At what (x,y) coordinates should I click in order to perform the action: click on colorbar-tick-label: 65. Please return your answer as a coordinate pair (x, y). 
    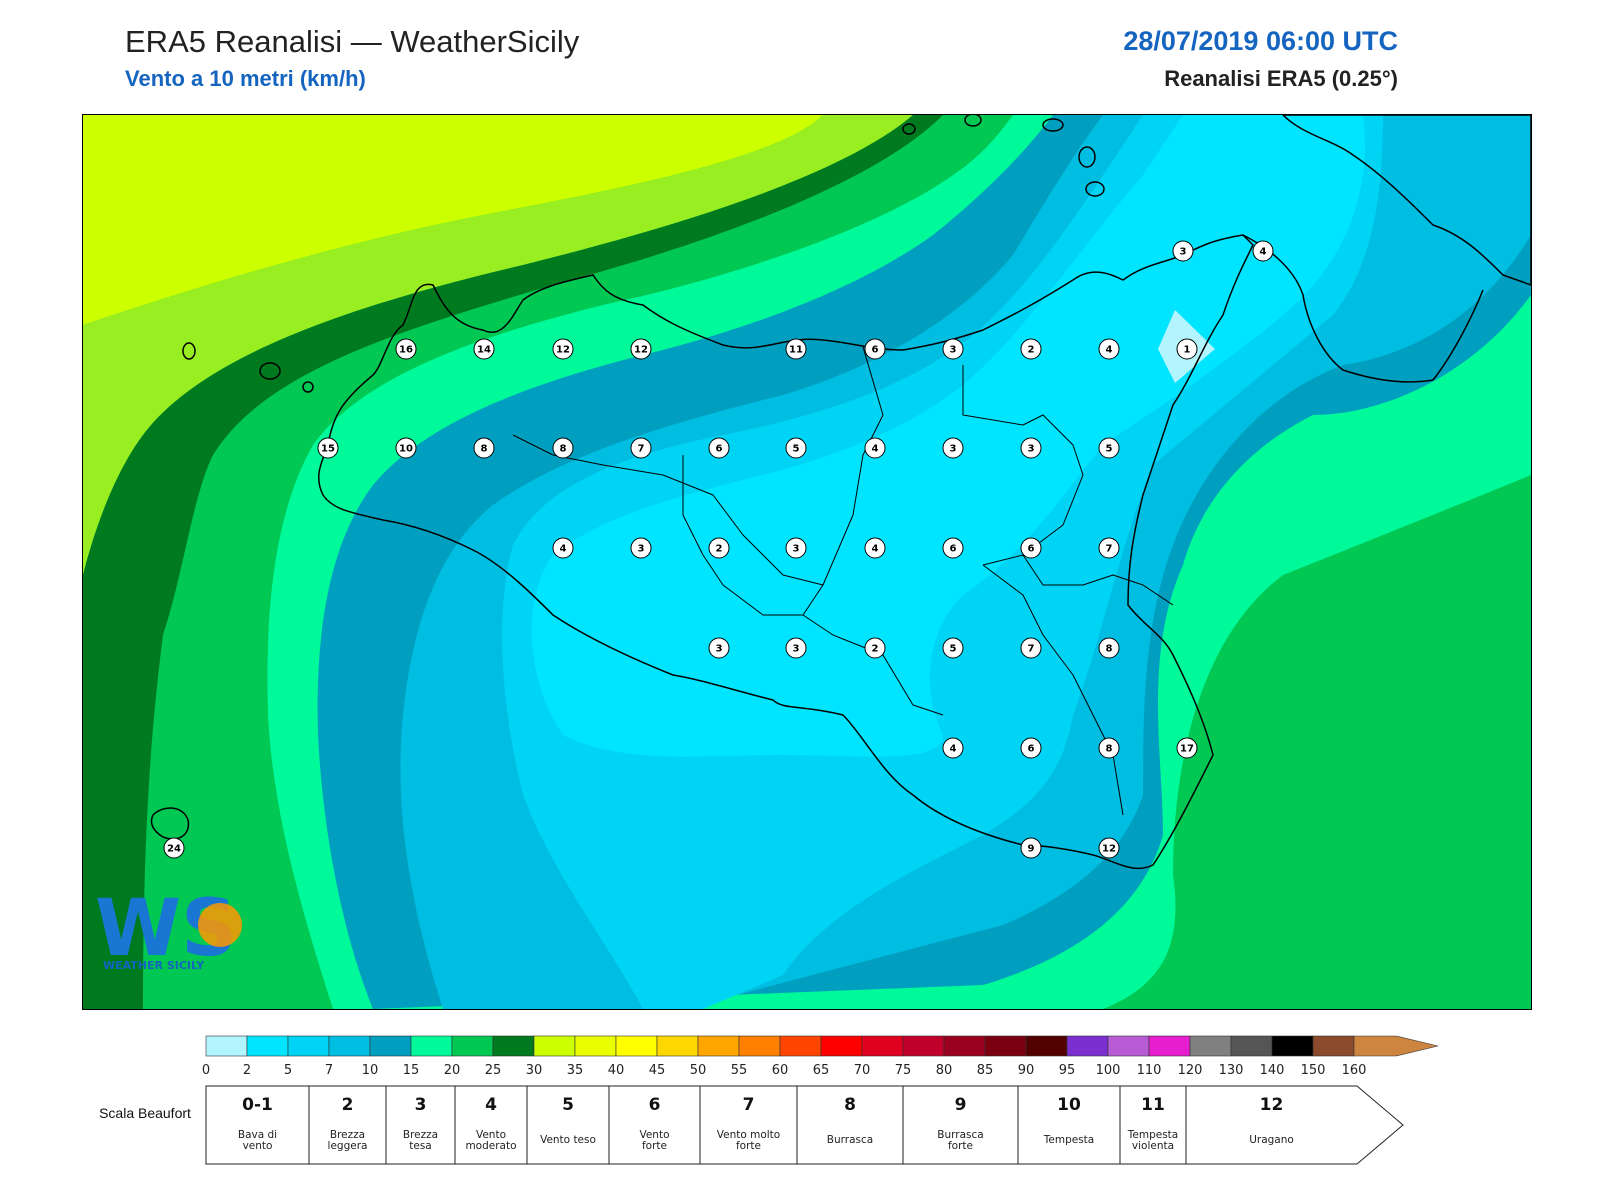
    Looking at the image, I should click on (821, 1070).